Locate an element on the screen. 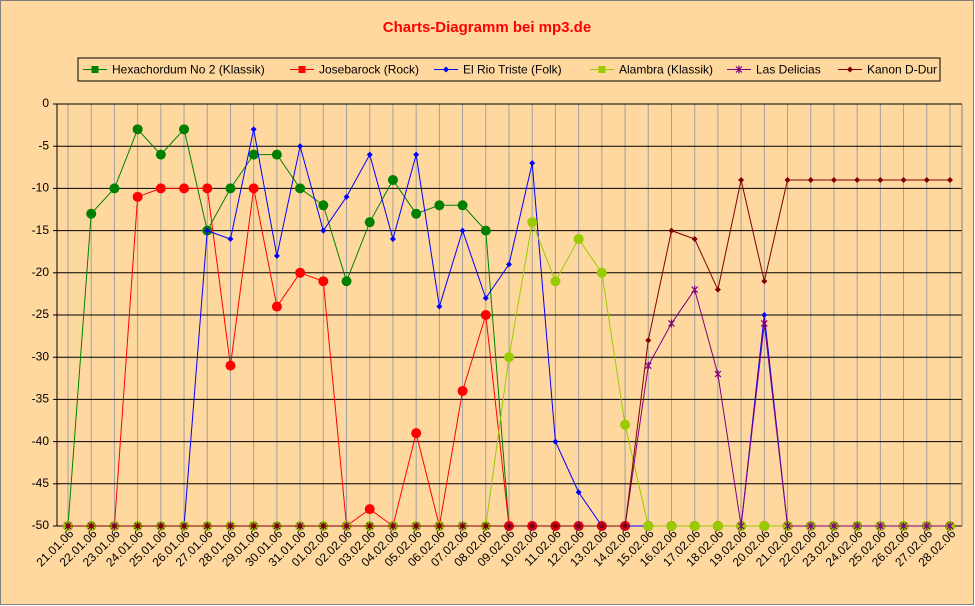 The height and width of the screenshot is (606, 975). y-tick-label: -20 is located at coordinates (41, 272).